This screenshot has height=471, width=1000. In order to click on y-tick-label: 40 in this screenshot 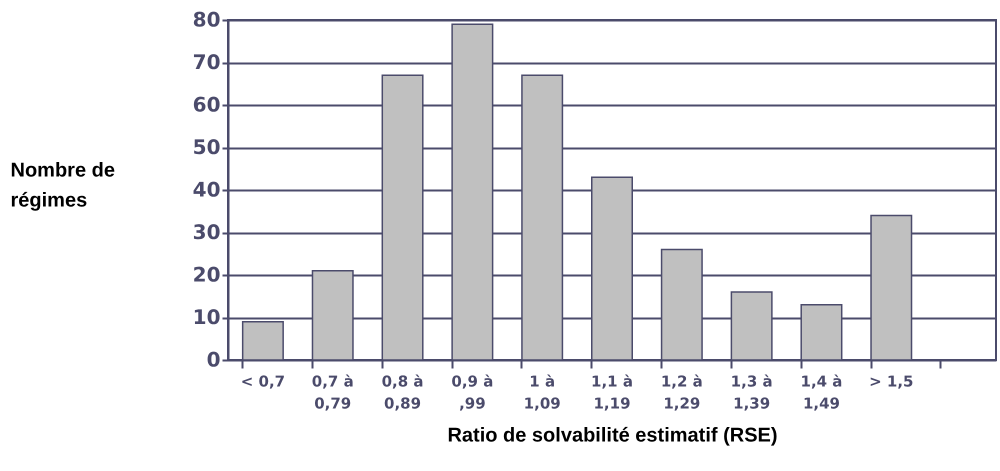, I will do `click(206, 190)`.